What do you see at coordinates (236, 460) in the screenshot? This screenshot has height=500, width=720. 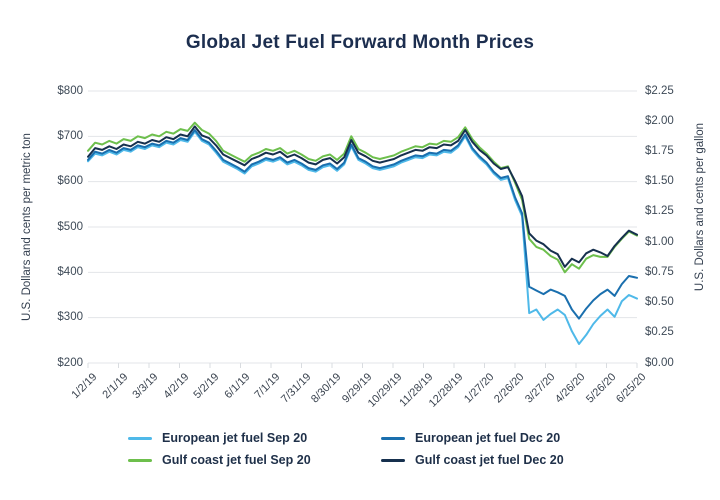 I see `legend-label: Gulf coast jet fuel Sep 20` at bounding box center [236, 460].